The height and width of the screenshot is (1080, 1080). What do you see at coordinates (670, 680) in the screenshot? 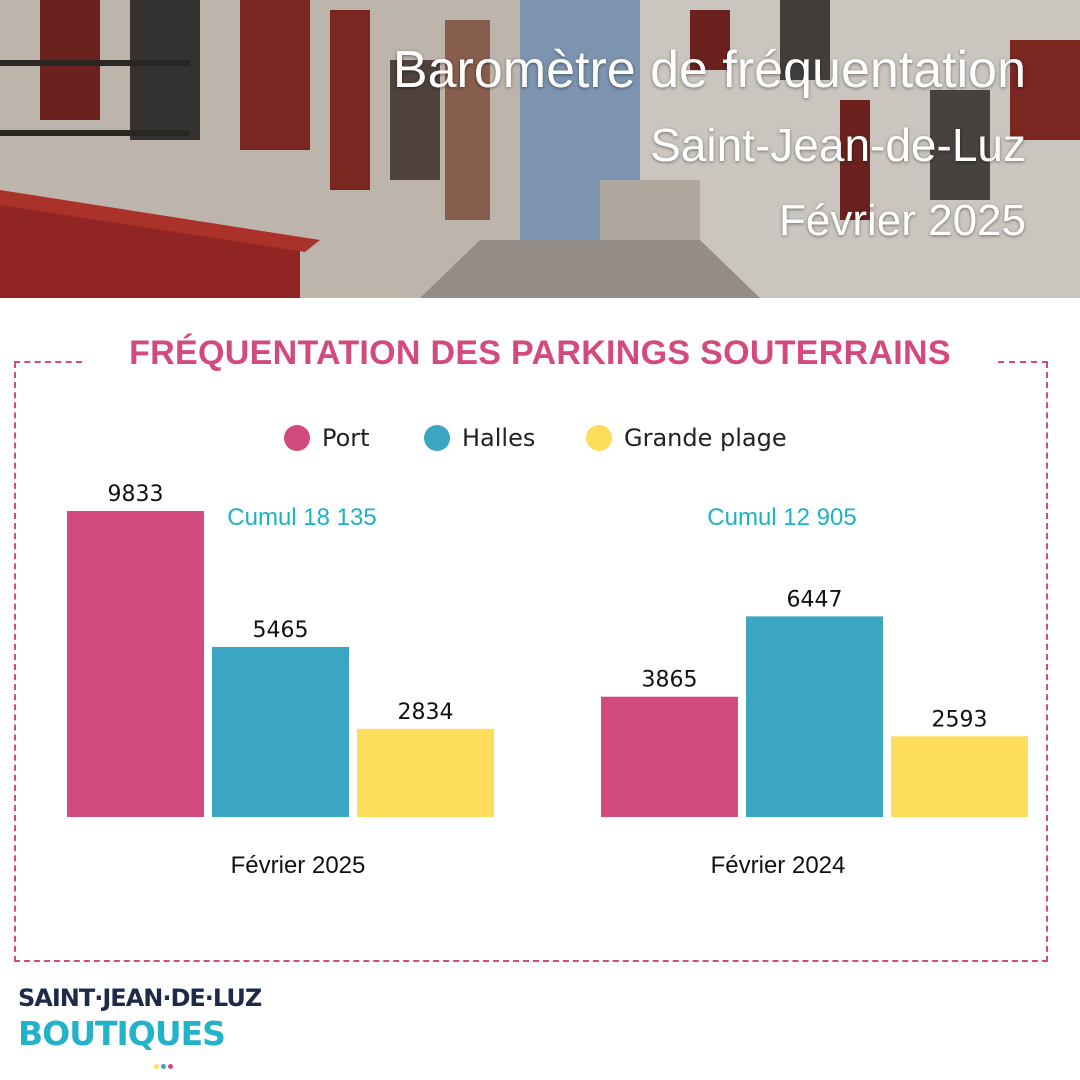
I see `bar-value-label: 3865` at bounding box center [670, 680].